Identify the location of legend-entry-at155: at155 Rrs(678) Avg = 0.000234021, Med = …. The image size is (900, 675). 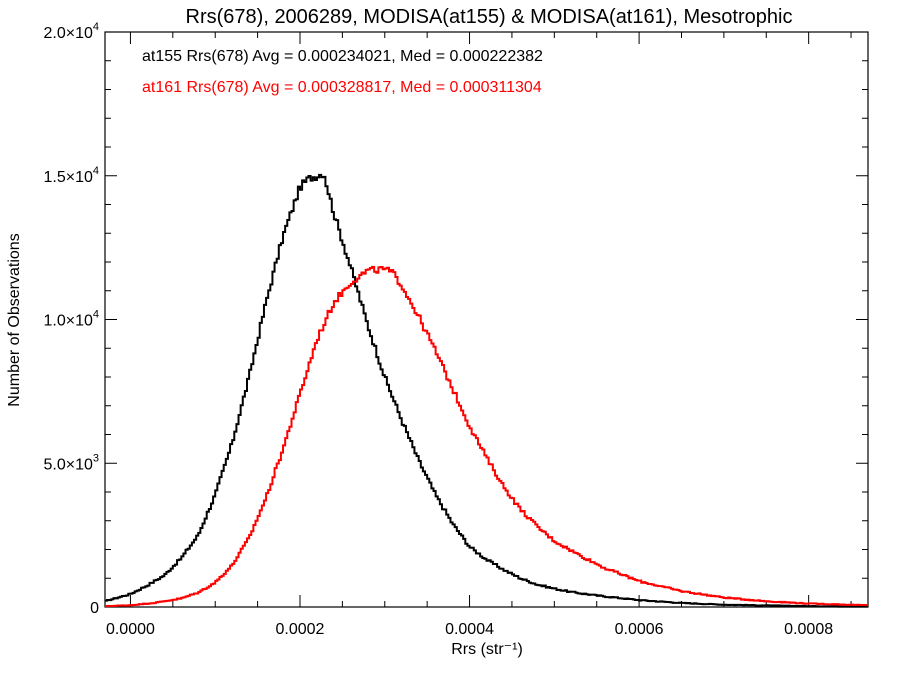
(342, 56).